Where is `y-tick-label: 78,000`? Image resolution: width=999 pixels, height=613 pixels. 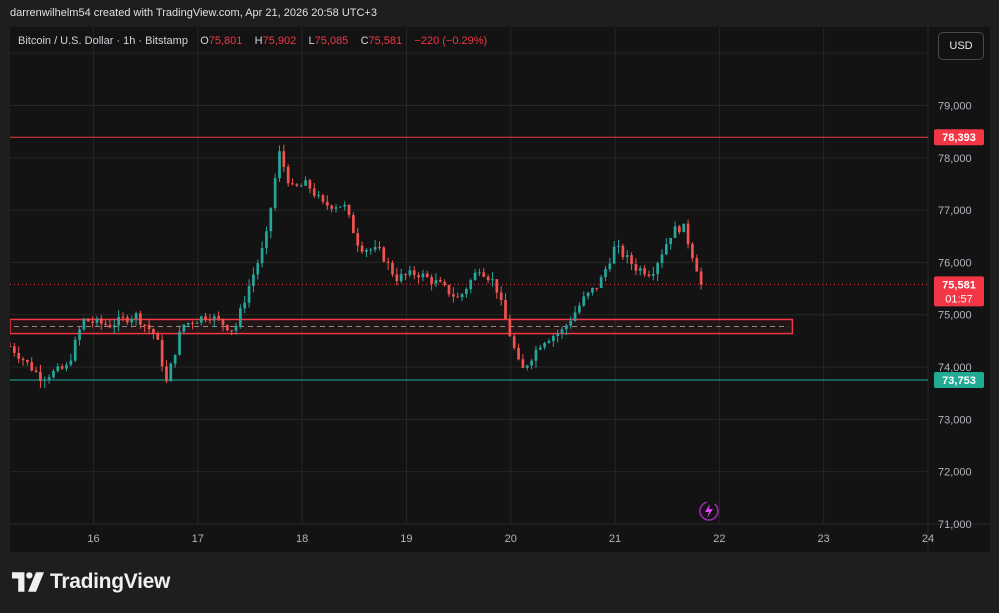 y-tick-label: 78,000 is located at coordinates (955, 159).